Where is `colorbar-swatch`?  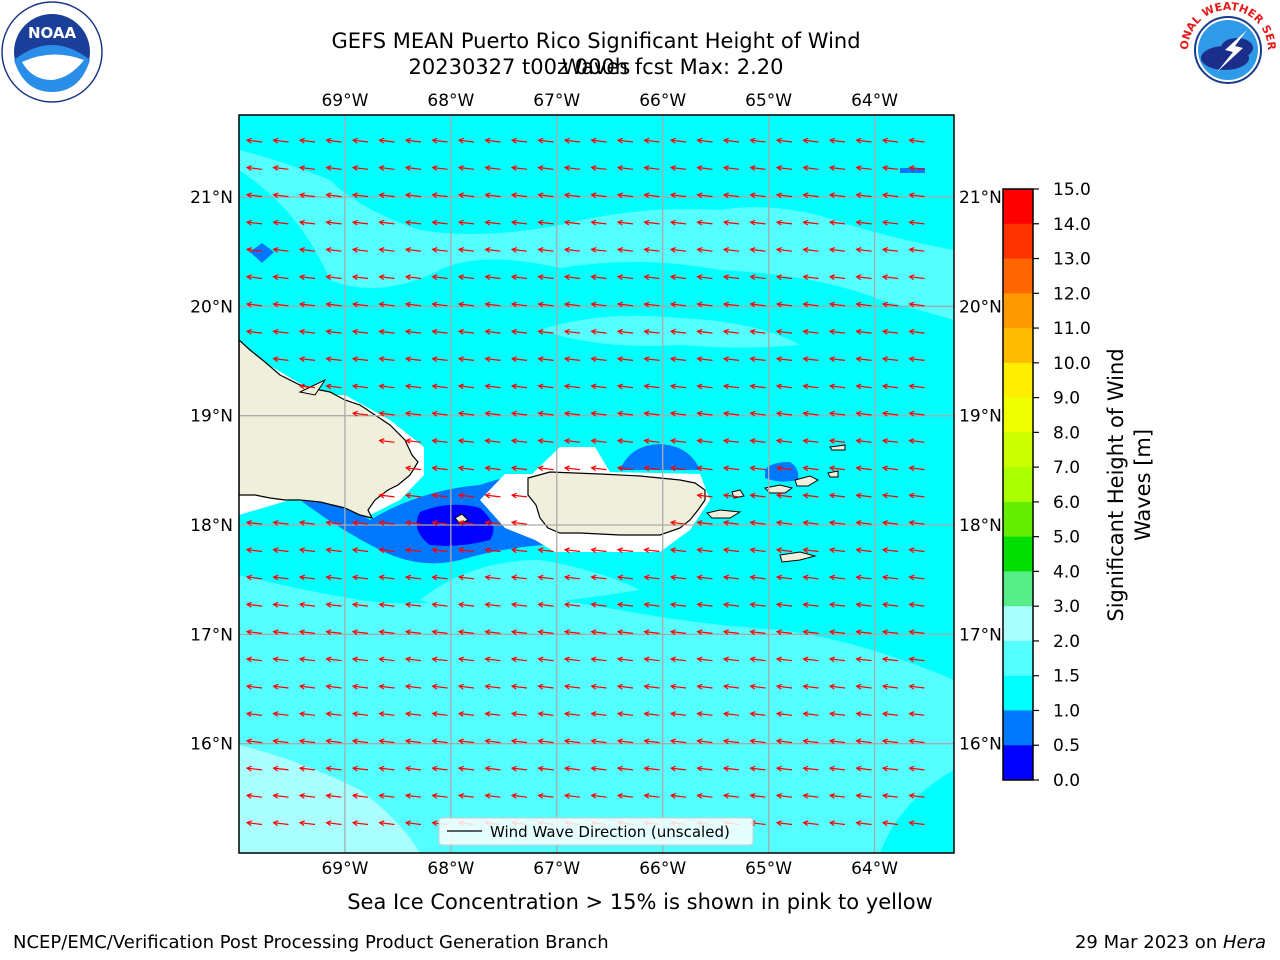
colorbar-swatch is located at coordinates (1018, 519).